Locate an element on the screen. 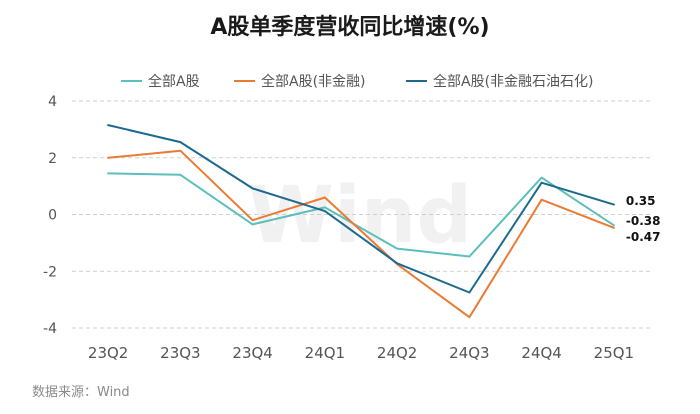 This screenshot has height=414, width=700. legend-label-2: 全部A股(非金融) is located at coordinates (313, 81).